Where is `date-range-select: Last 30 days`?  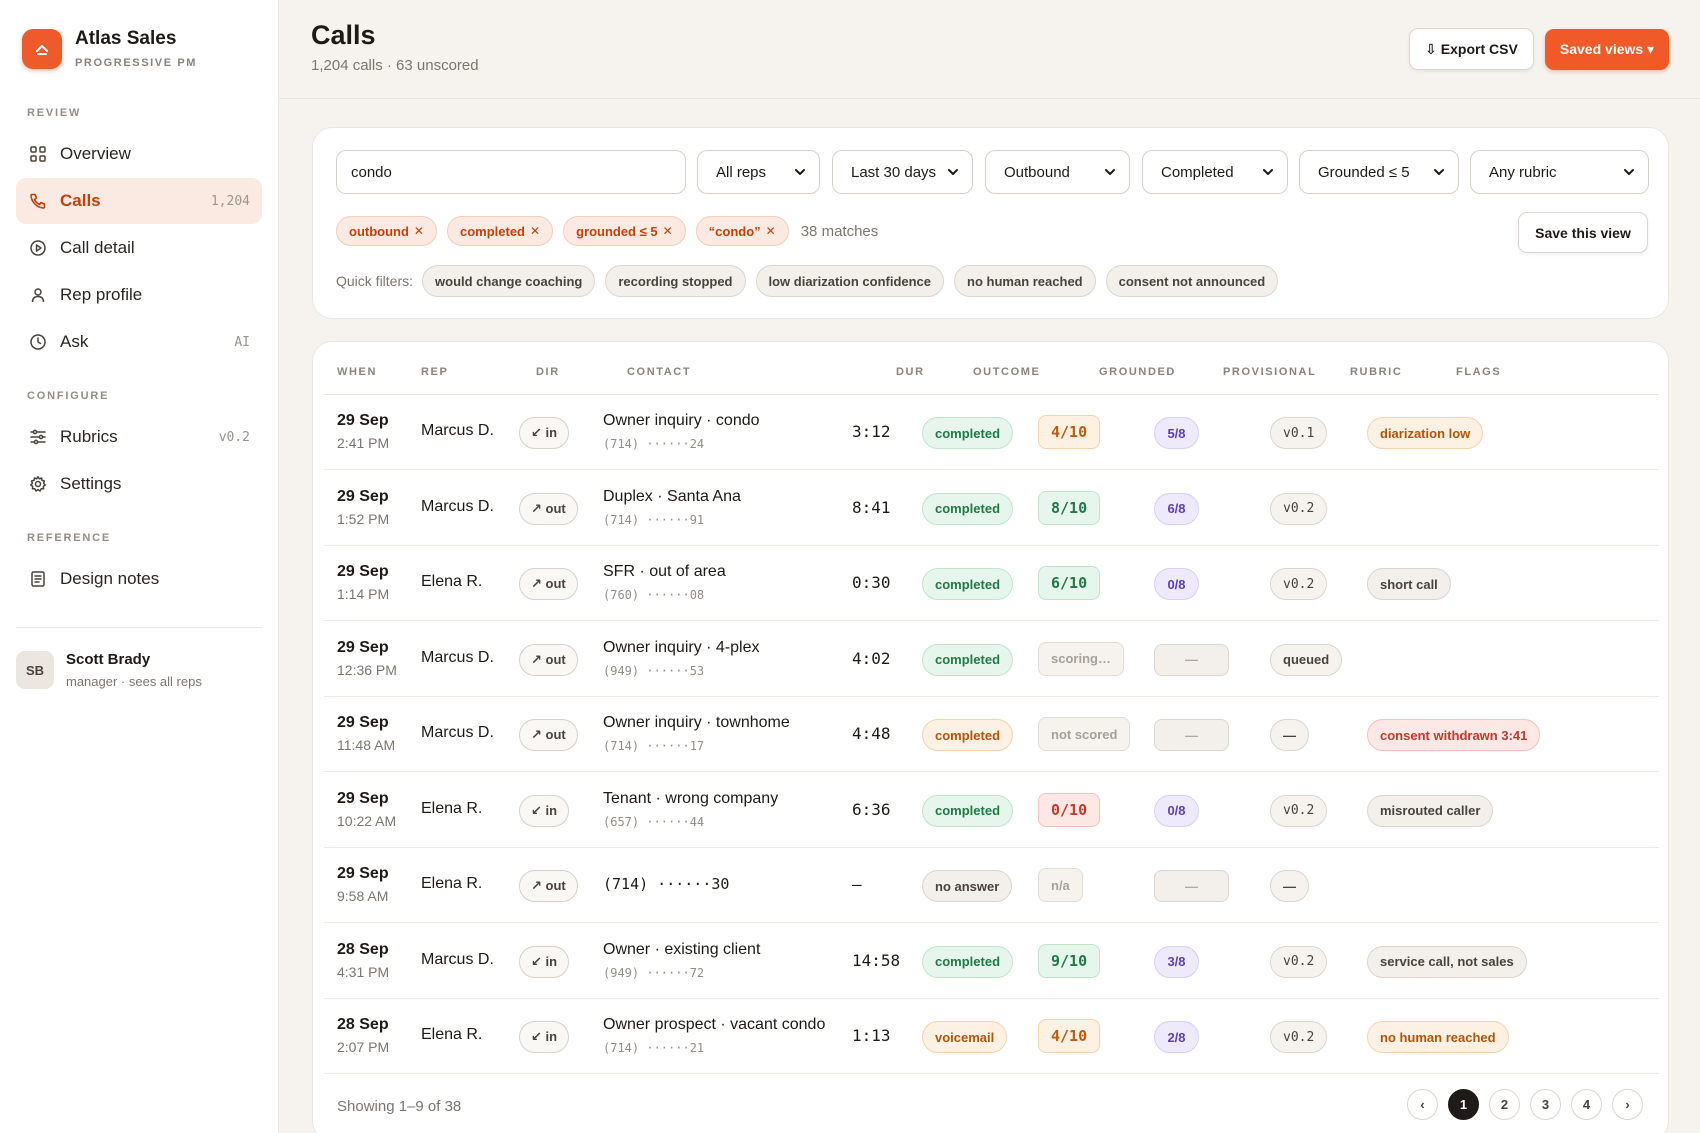
date-range-select: Last 30 days is located at coordinates (902, 172).